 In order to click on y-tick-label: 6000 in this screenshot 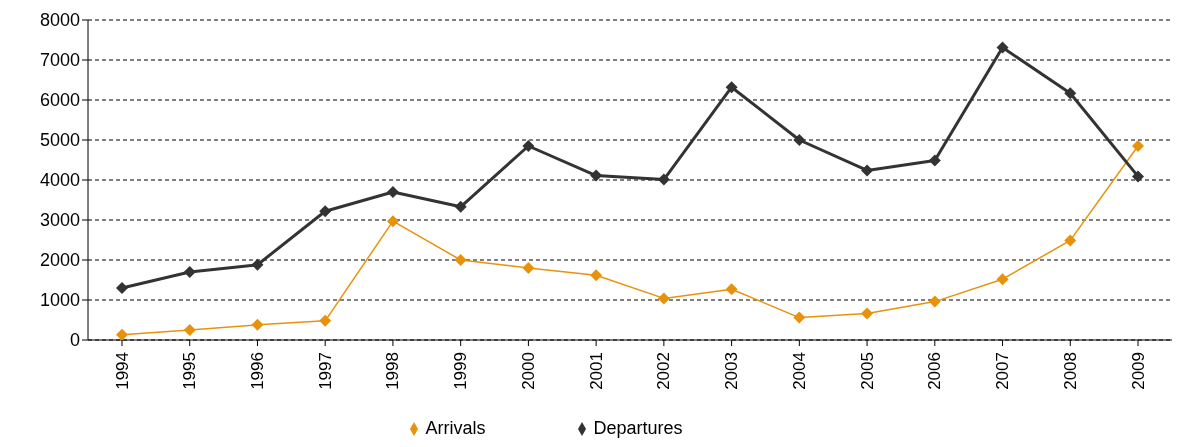, I will do `click(59, 100)`.